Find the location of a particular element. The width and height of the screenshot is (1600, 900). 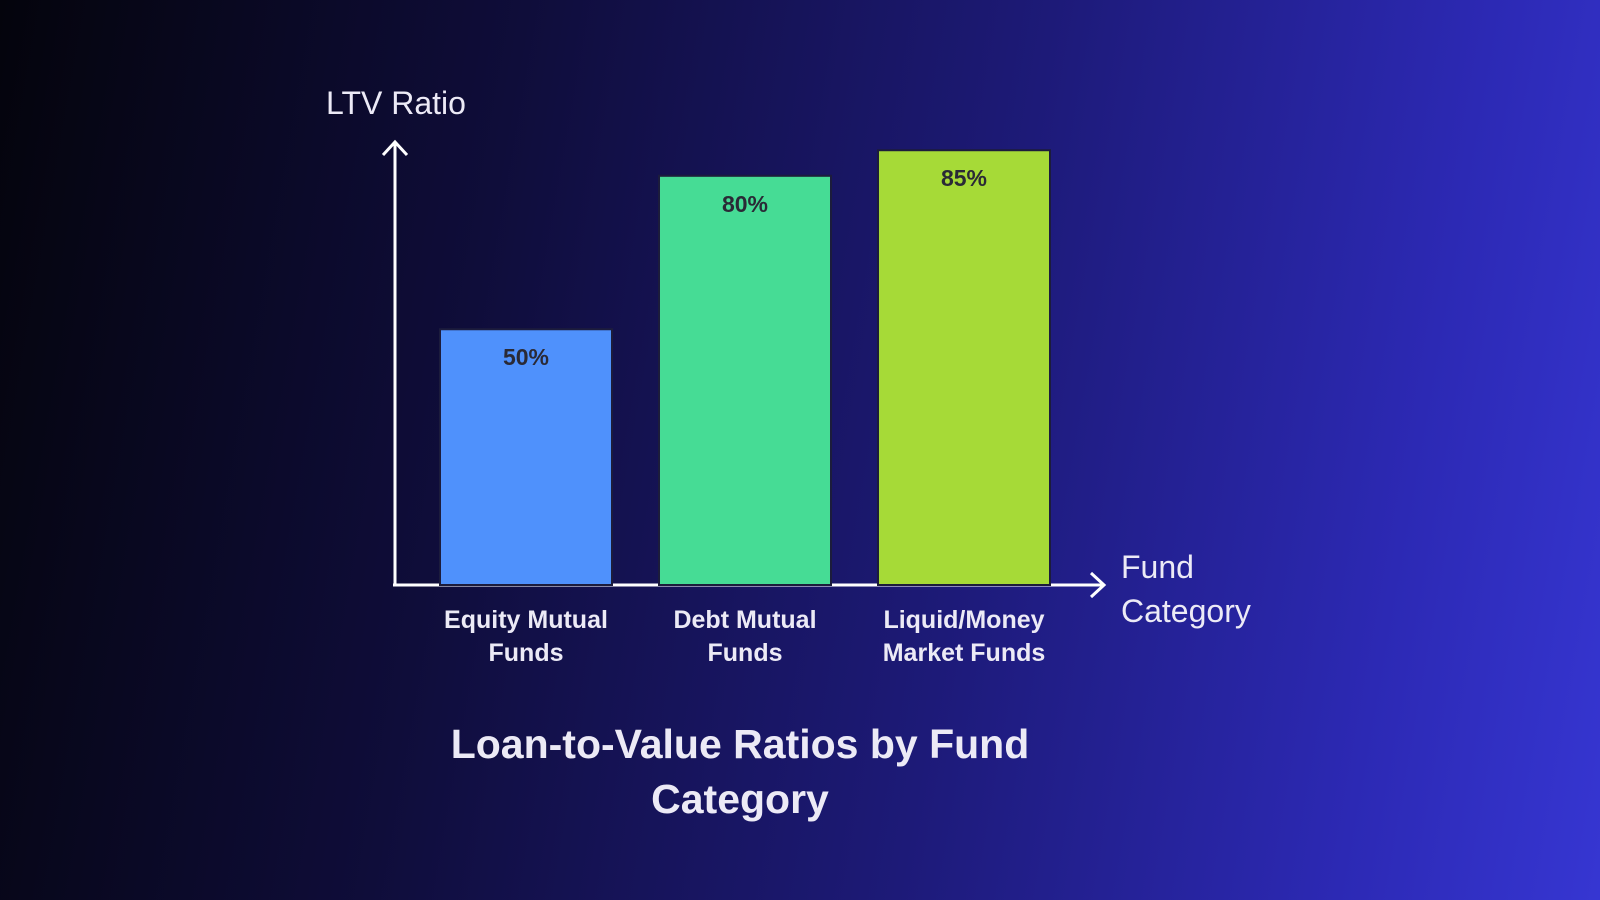

x-axis-arrow is located at coordinates (1098, 585).